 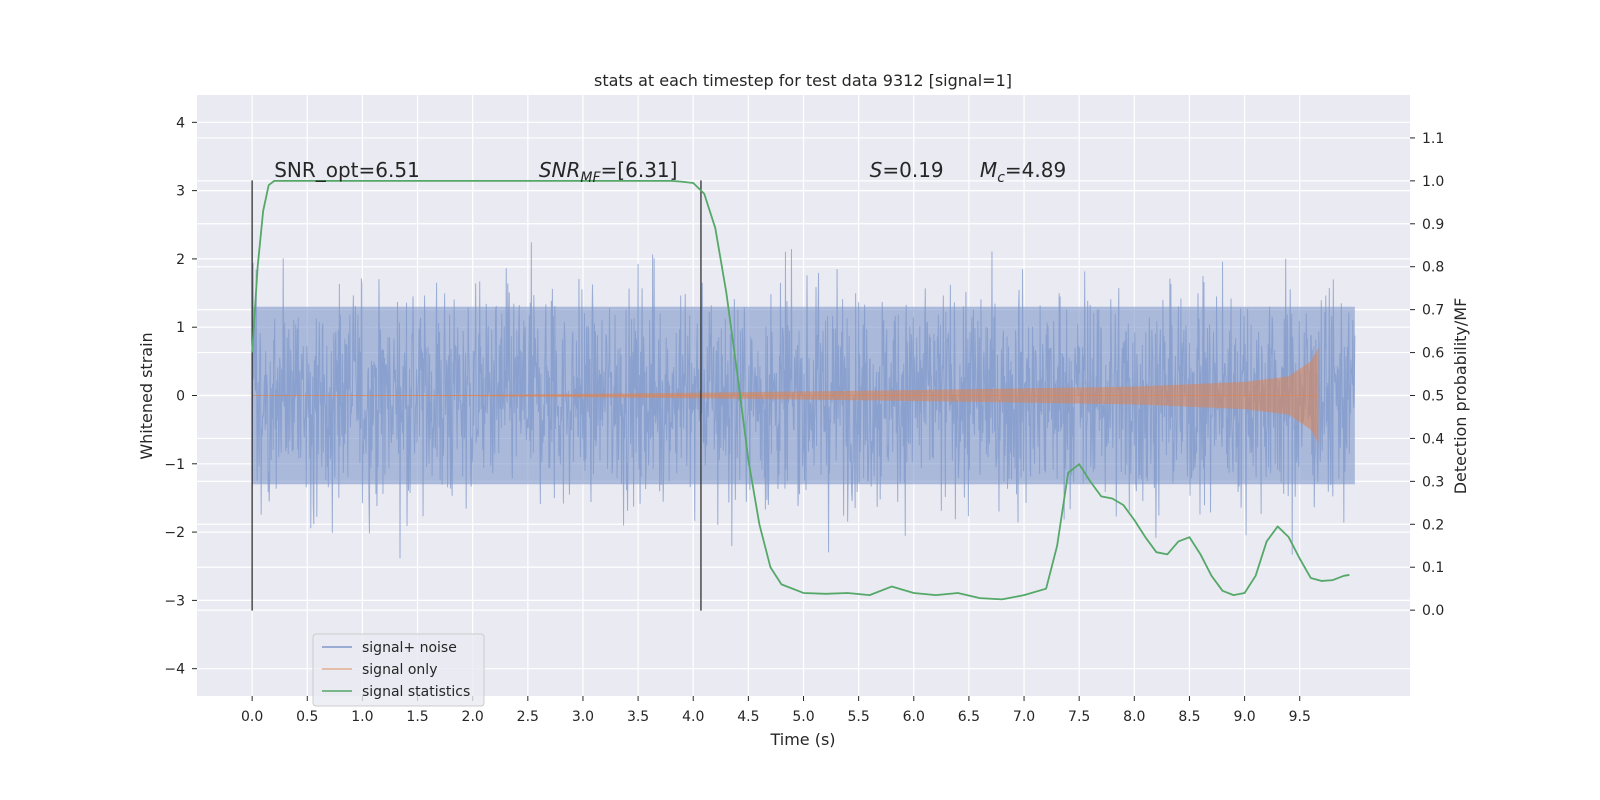 I want to click on y-right-tick-label-0: 1.1, so click(x=1433, y=139).